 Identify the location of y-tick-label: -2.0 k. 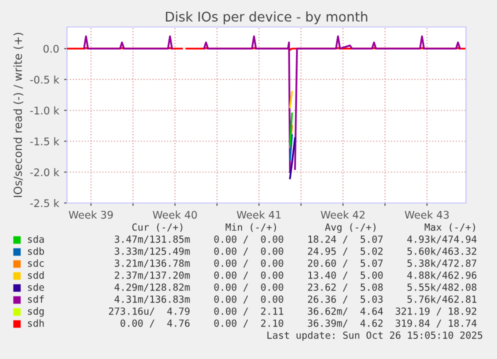
(45, 172).